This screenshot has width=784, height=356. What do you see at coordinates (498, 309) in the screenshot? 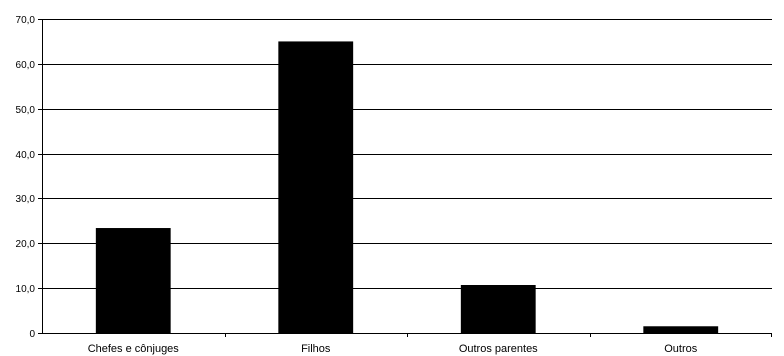
I see `bar-outros-parentes` at bounding box center [498, 309].